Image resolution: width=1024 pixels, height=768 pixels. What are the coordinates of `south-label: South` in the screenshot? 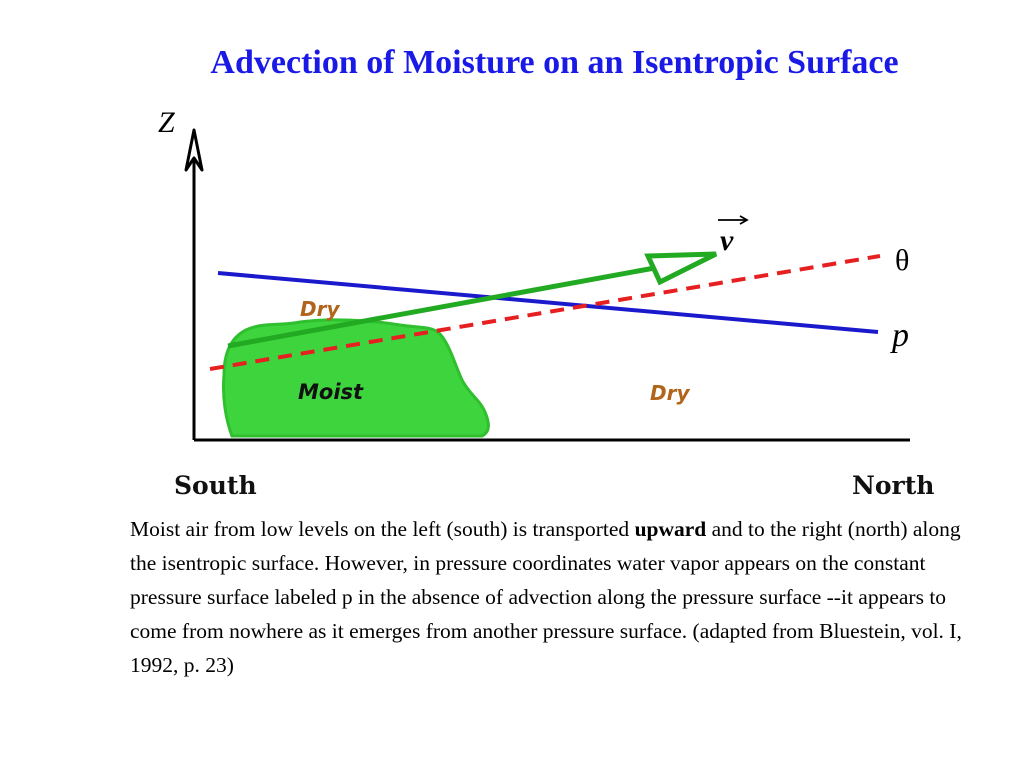 It's located at (215, 485).